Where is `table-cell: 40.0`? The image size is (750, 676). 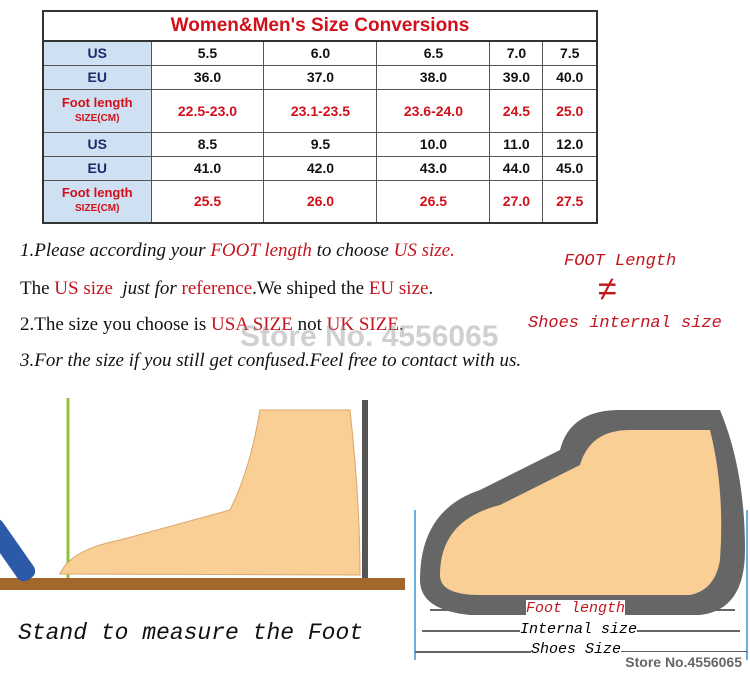 table-cell: 40.0 is located at coordinates (570, 77).